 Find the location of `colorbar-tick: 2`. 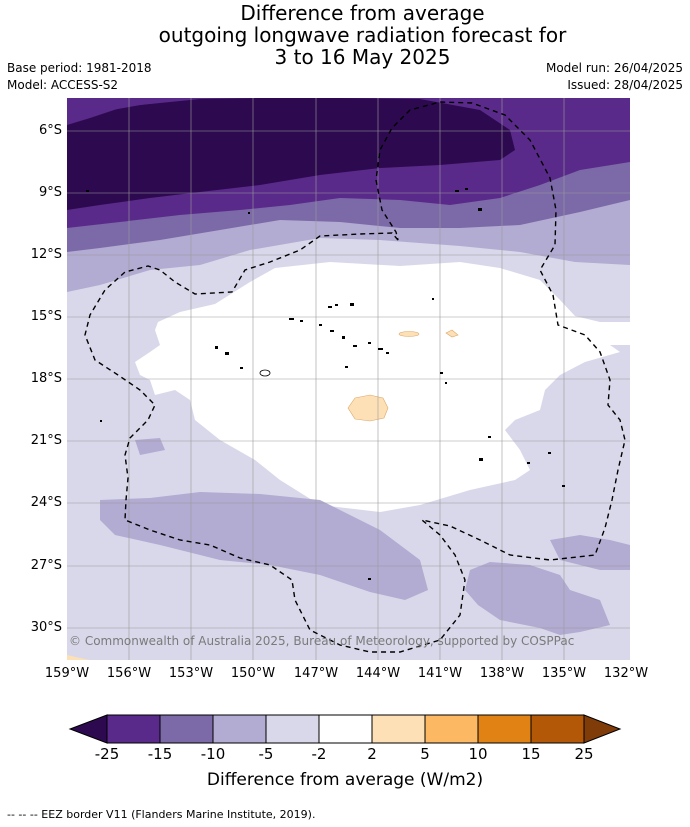

colorbar-tick: 2 is located at coordinates (372, 754).